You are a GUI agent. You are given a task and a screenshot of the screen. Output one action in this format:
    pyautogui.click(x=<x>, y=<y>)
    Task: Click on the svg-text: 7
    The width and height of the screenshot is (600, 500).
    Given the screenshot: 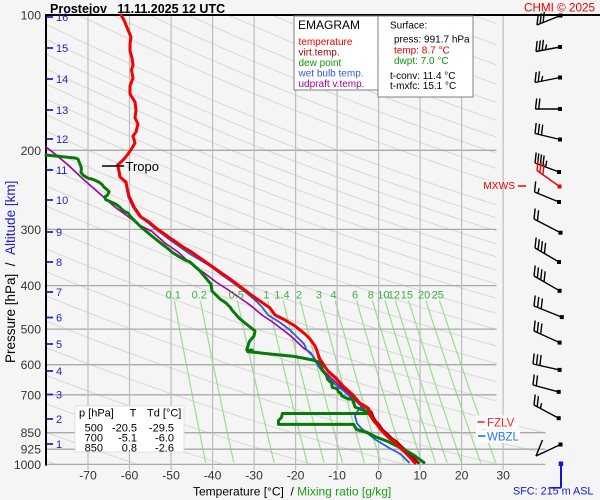 What is the action you would take?
    pyautogui.click(x=59, y=293)
    